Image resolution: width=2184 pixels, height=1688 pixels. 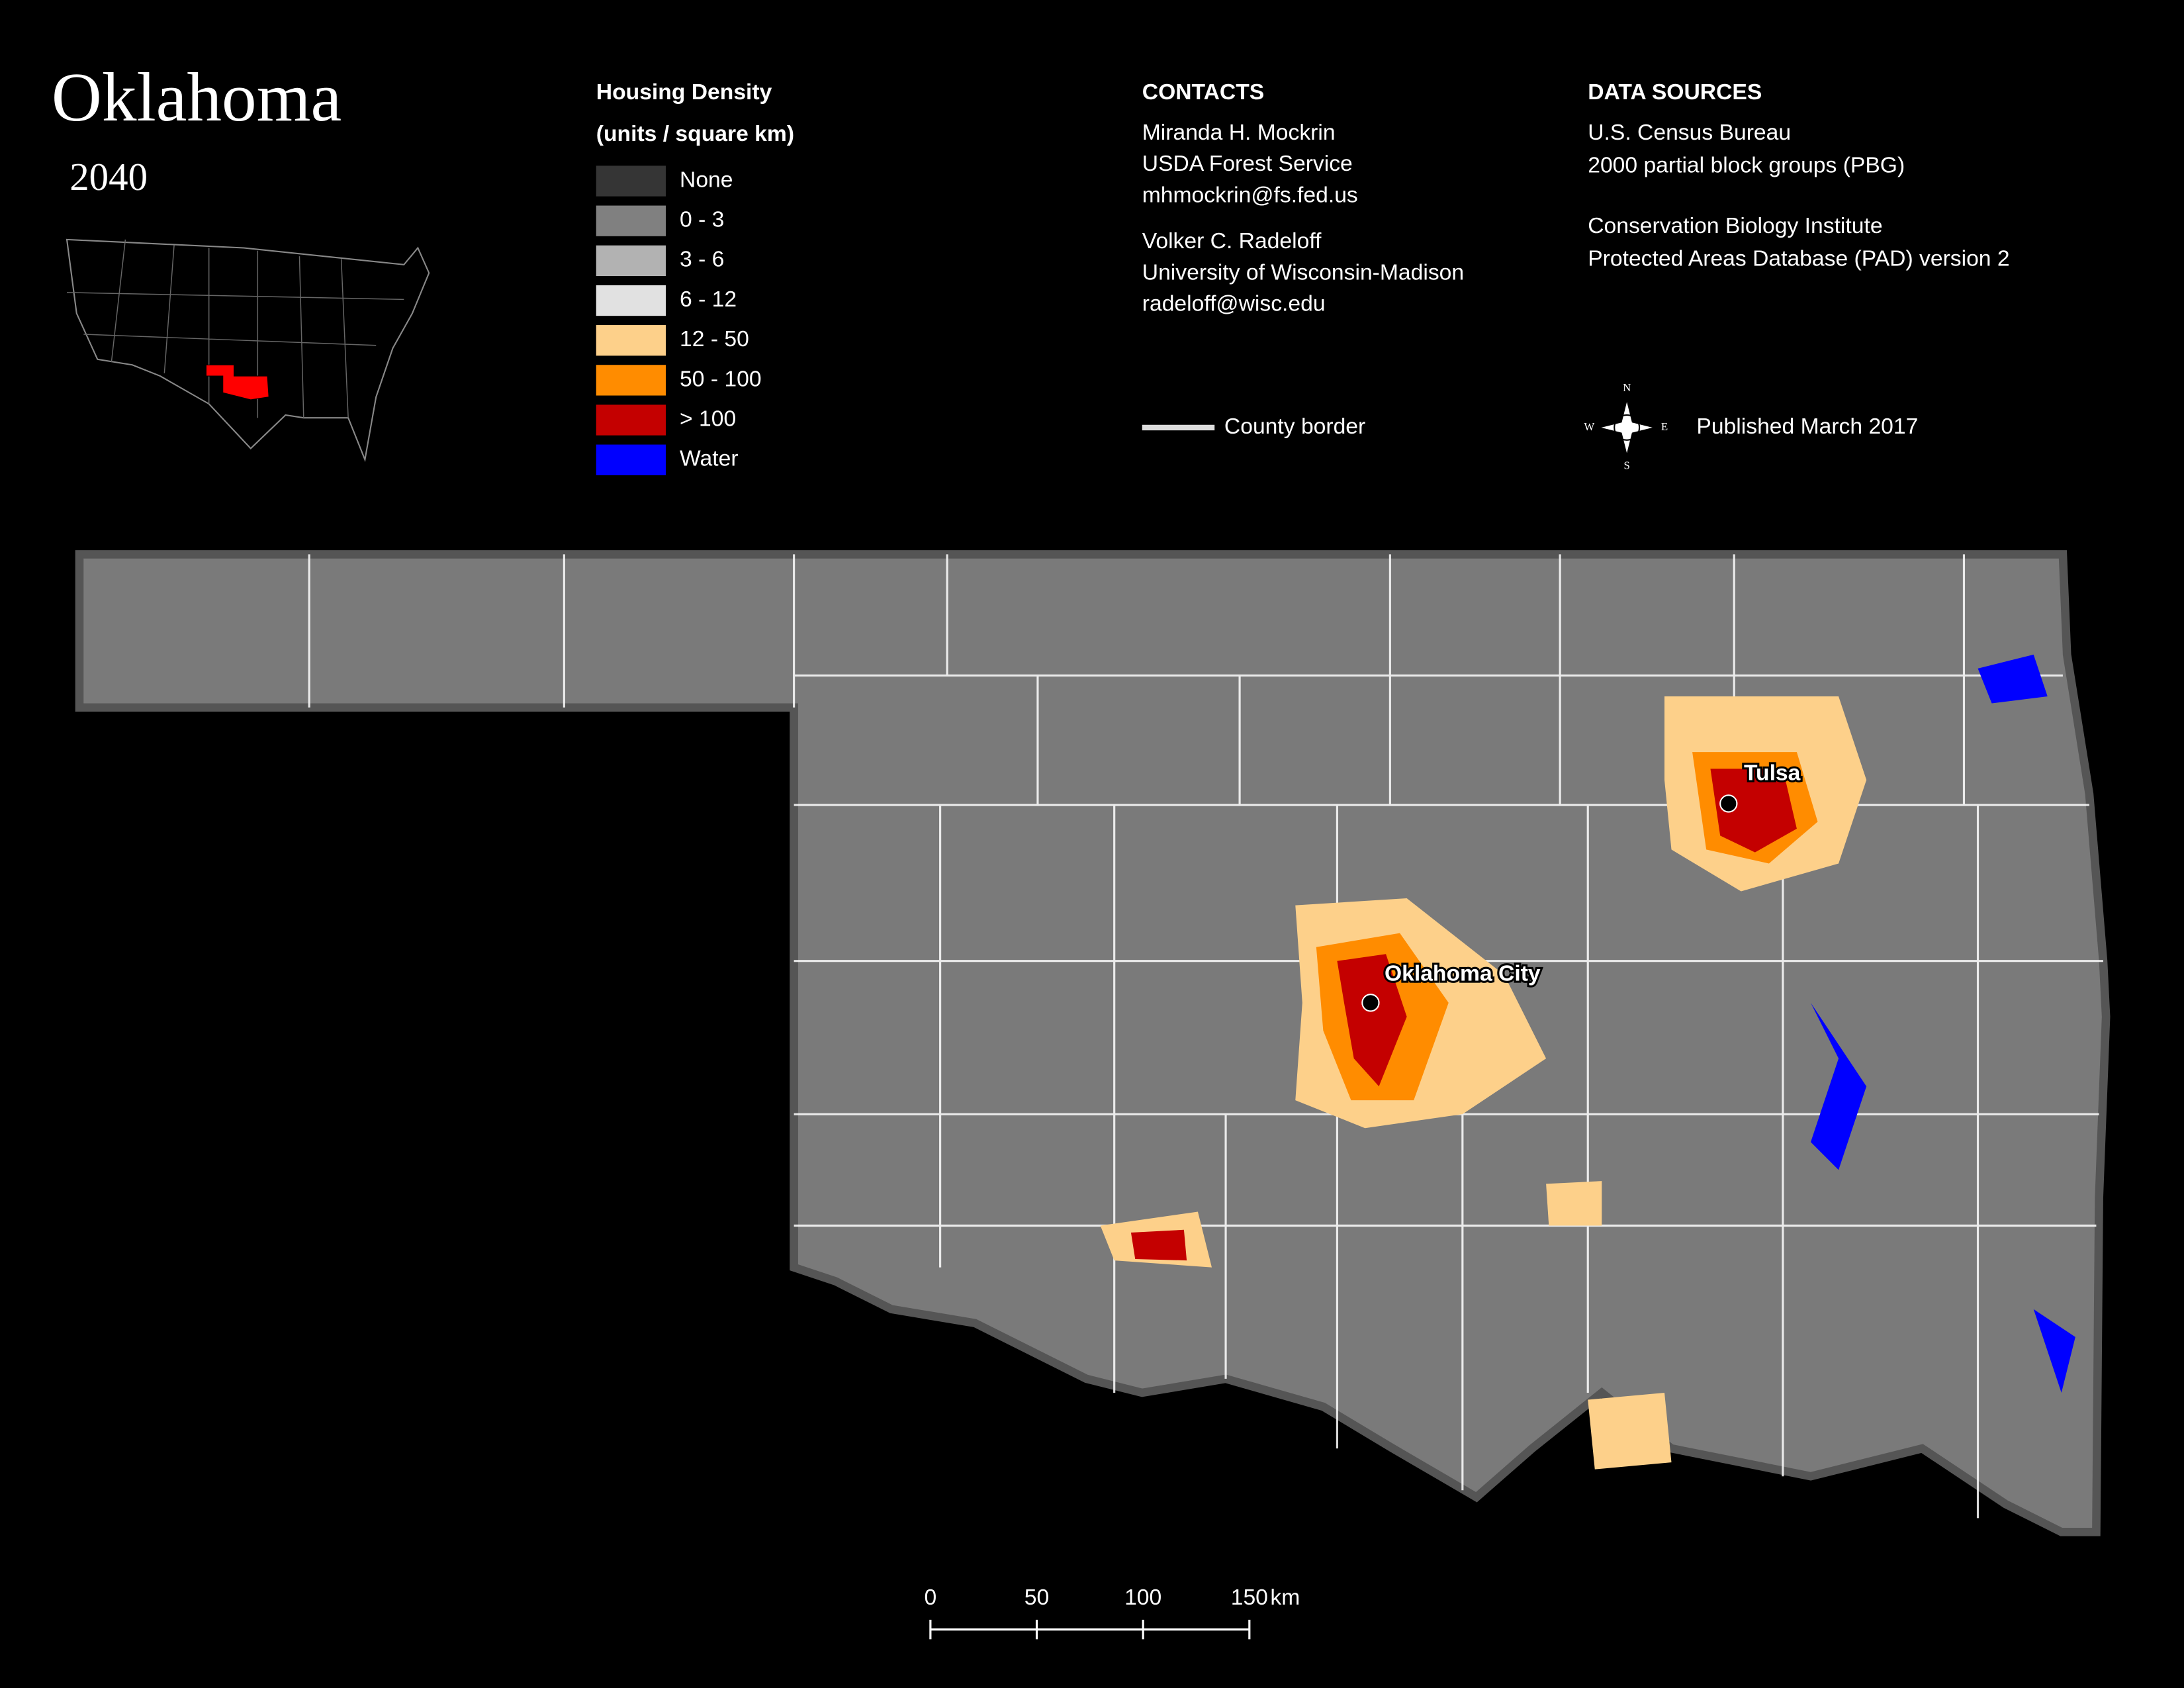 I want to click on compass-letter: S, so click(x=1626, y=465).